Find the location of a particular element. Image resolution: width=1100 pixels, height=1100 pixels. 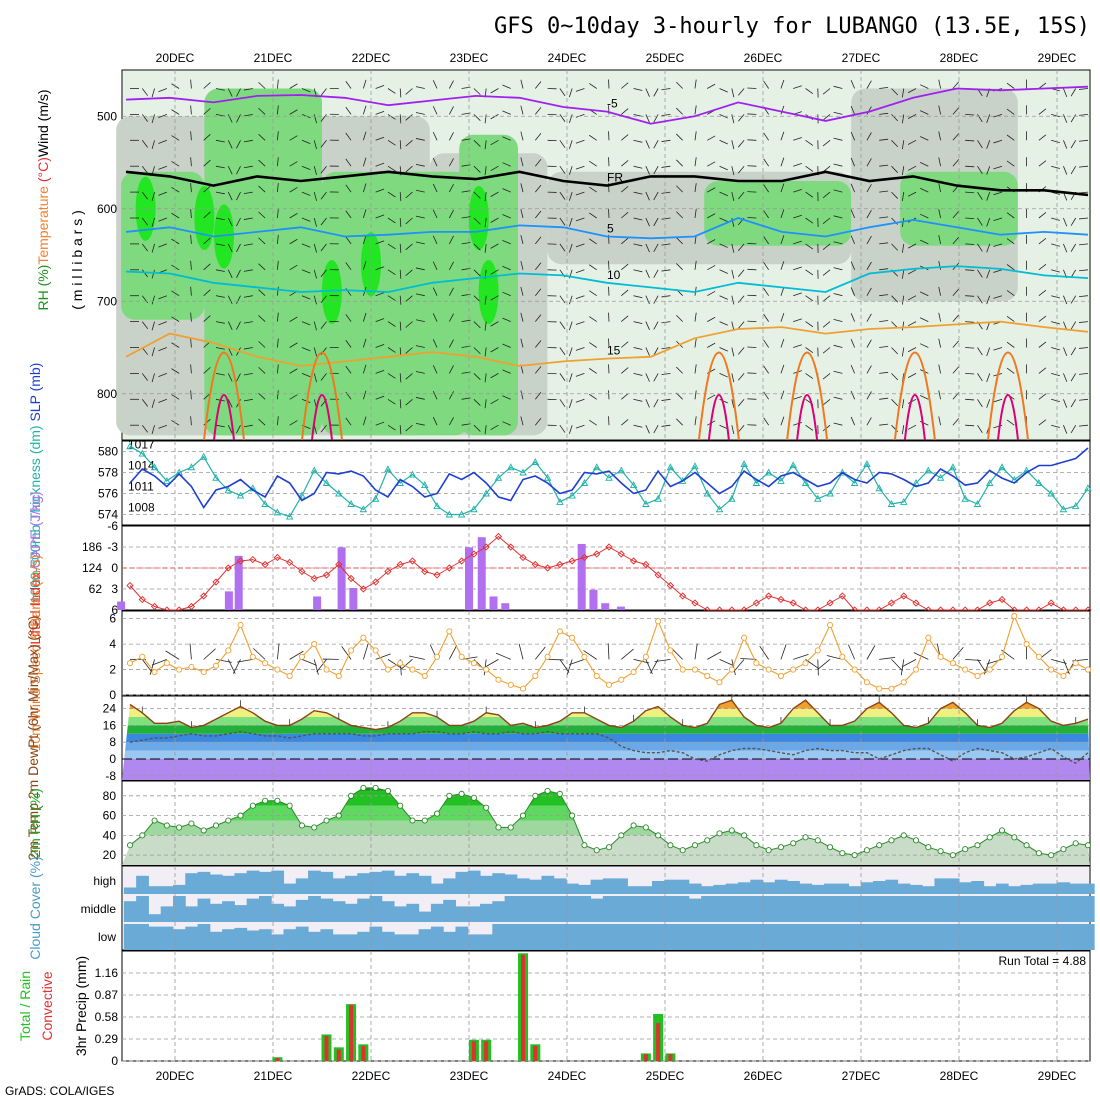

isotherm-line is located at coordinates (607, 343).